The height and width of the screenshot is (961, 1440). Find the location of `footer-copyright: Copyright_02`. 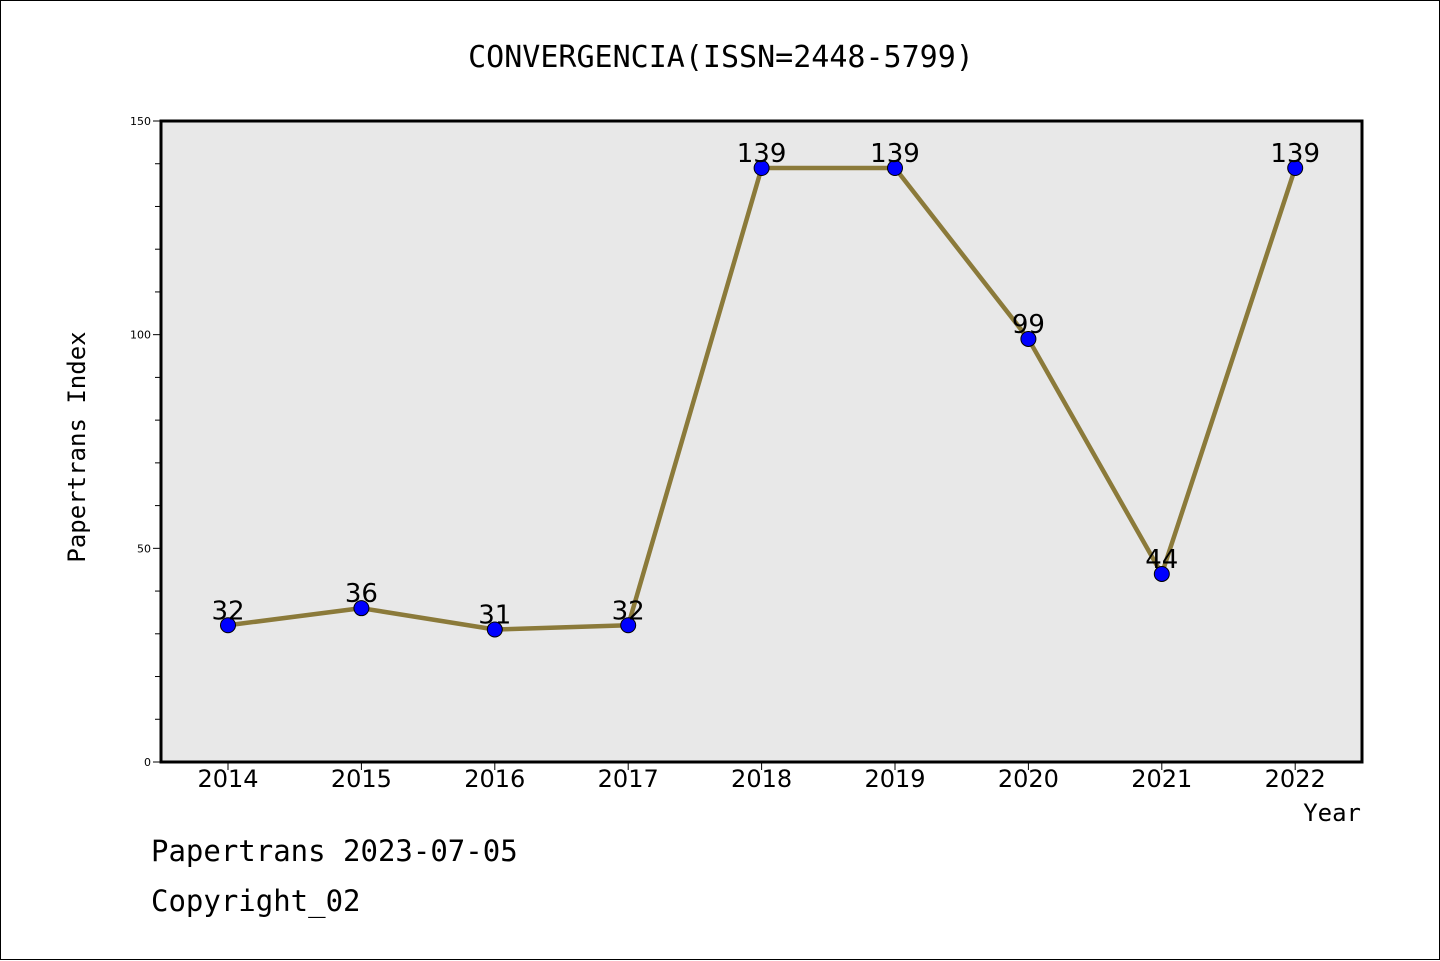

footer-copyright: Copyright_02 is located at coordinates (256, 901).